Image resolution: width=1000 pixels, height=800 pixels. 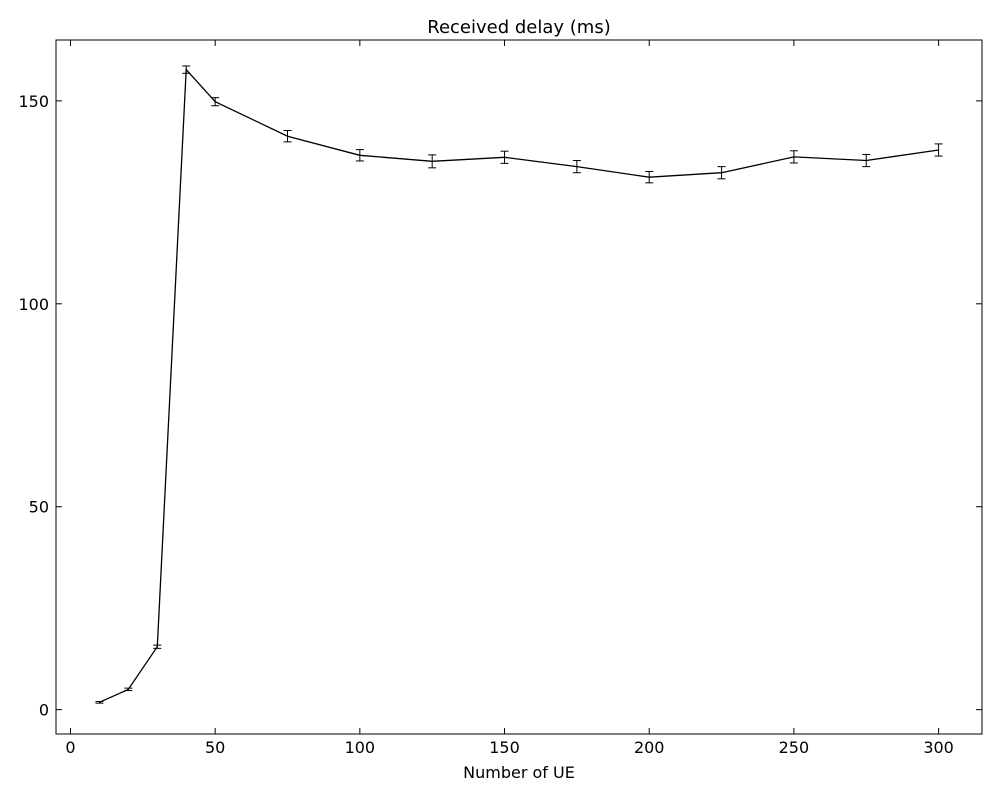 What do you see at coordinates (33, 304) in the screenshot?
I see `y-tick-label: 100` at bounding box center [33, 304].